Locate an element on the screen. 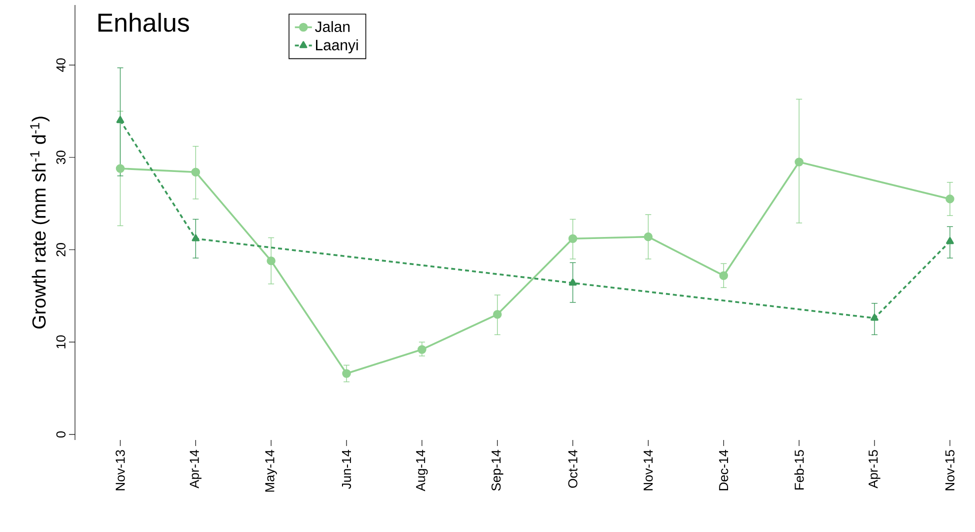 The image size is (975, 532). x-tick-label: Aug-14 is located at coordinates (422, 471).